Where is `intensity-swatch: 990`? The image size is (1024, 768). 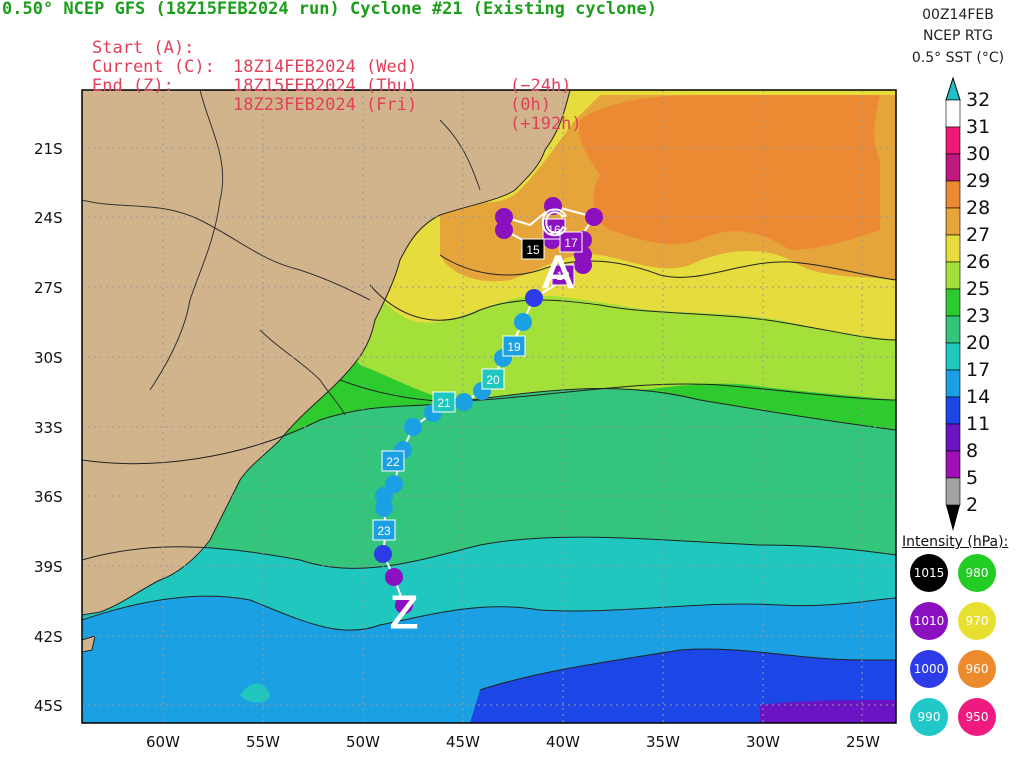
intensity-swatch: 990 is located at coordinates (929, 717).